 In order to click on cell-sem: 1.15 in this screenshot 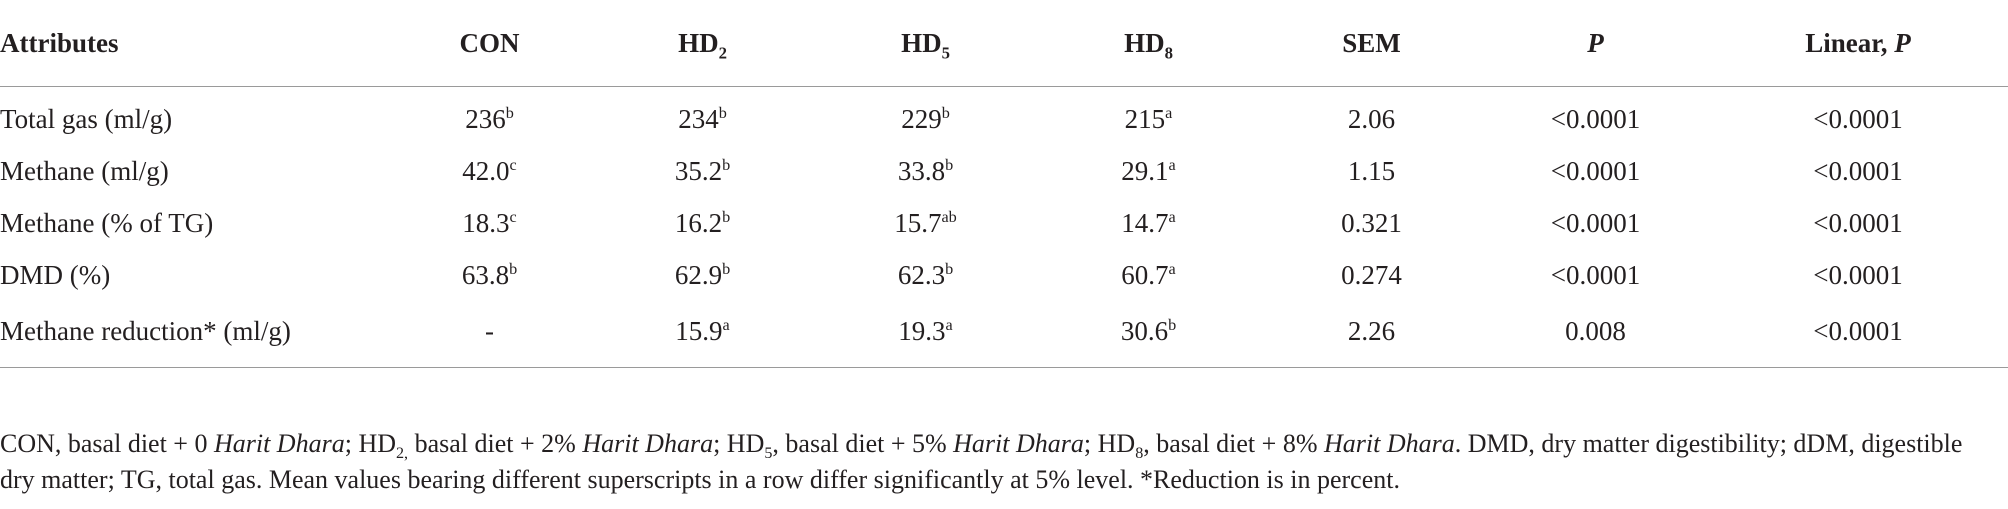, I will do `click(1371, 171)`.